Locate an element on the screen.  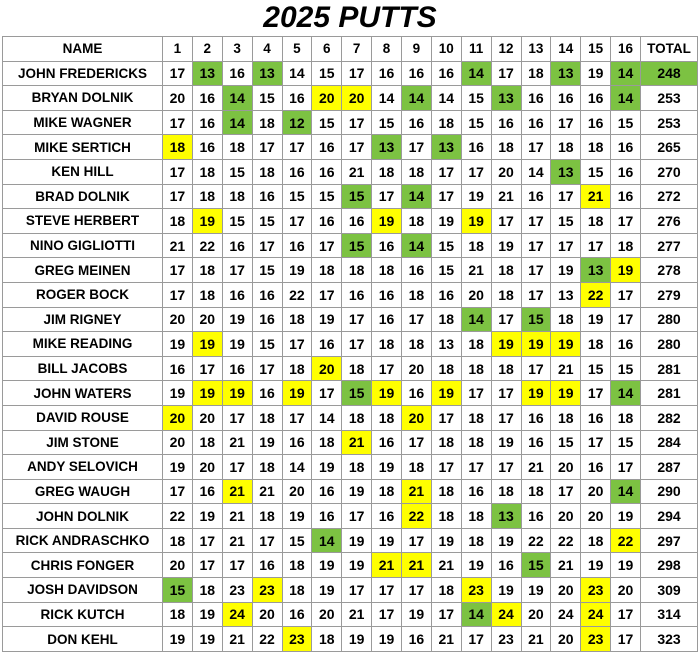
player-name: RICK ANDRASCHKO is located at coordinates (82, 540).